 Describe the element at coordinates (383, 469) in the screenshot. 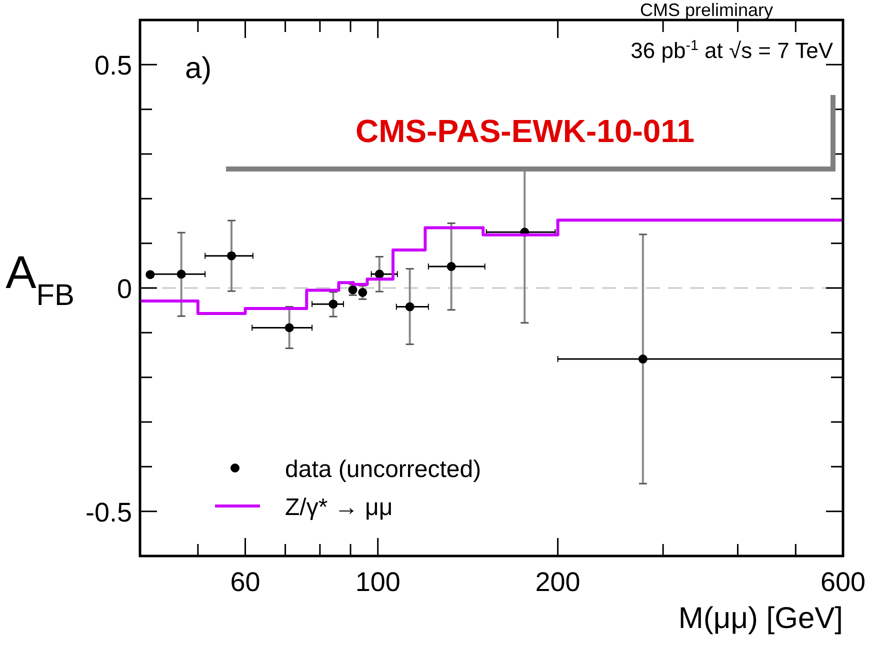

I see `legend-label: data (uncorrected)` at that location.